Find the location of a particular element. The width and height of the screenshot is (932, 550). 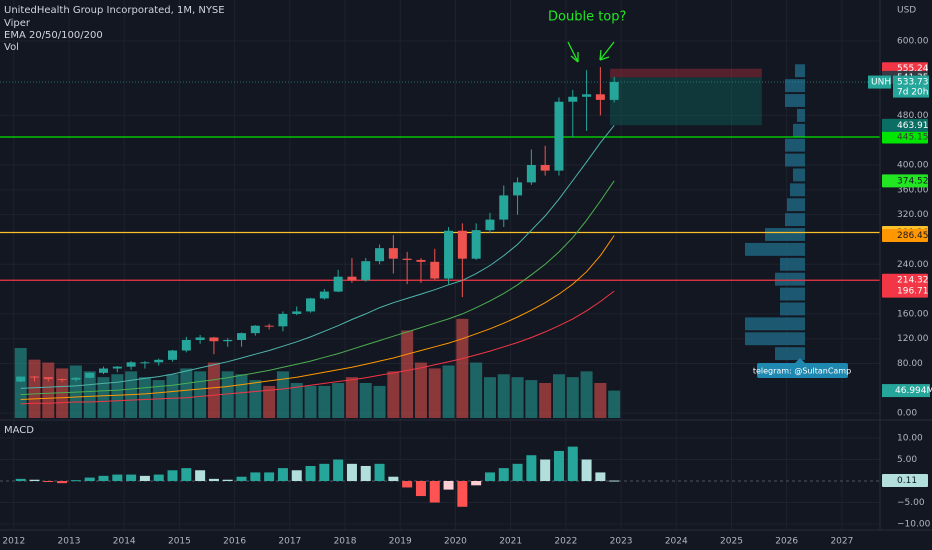

price-tag-label: 196.71 is located at coordinates (913, 292).